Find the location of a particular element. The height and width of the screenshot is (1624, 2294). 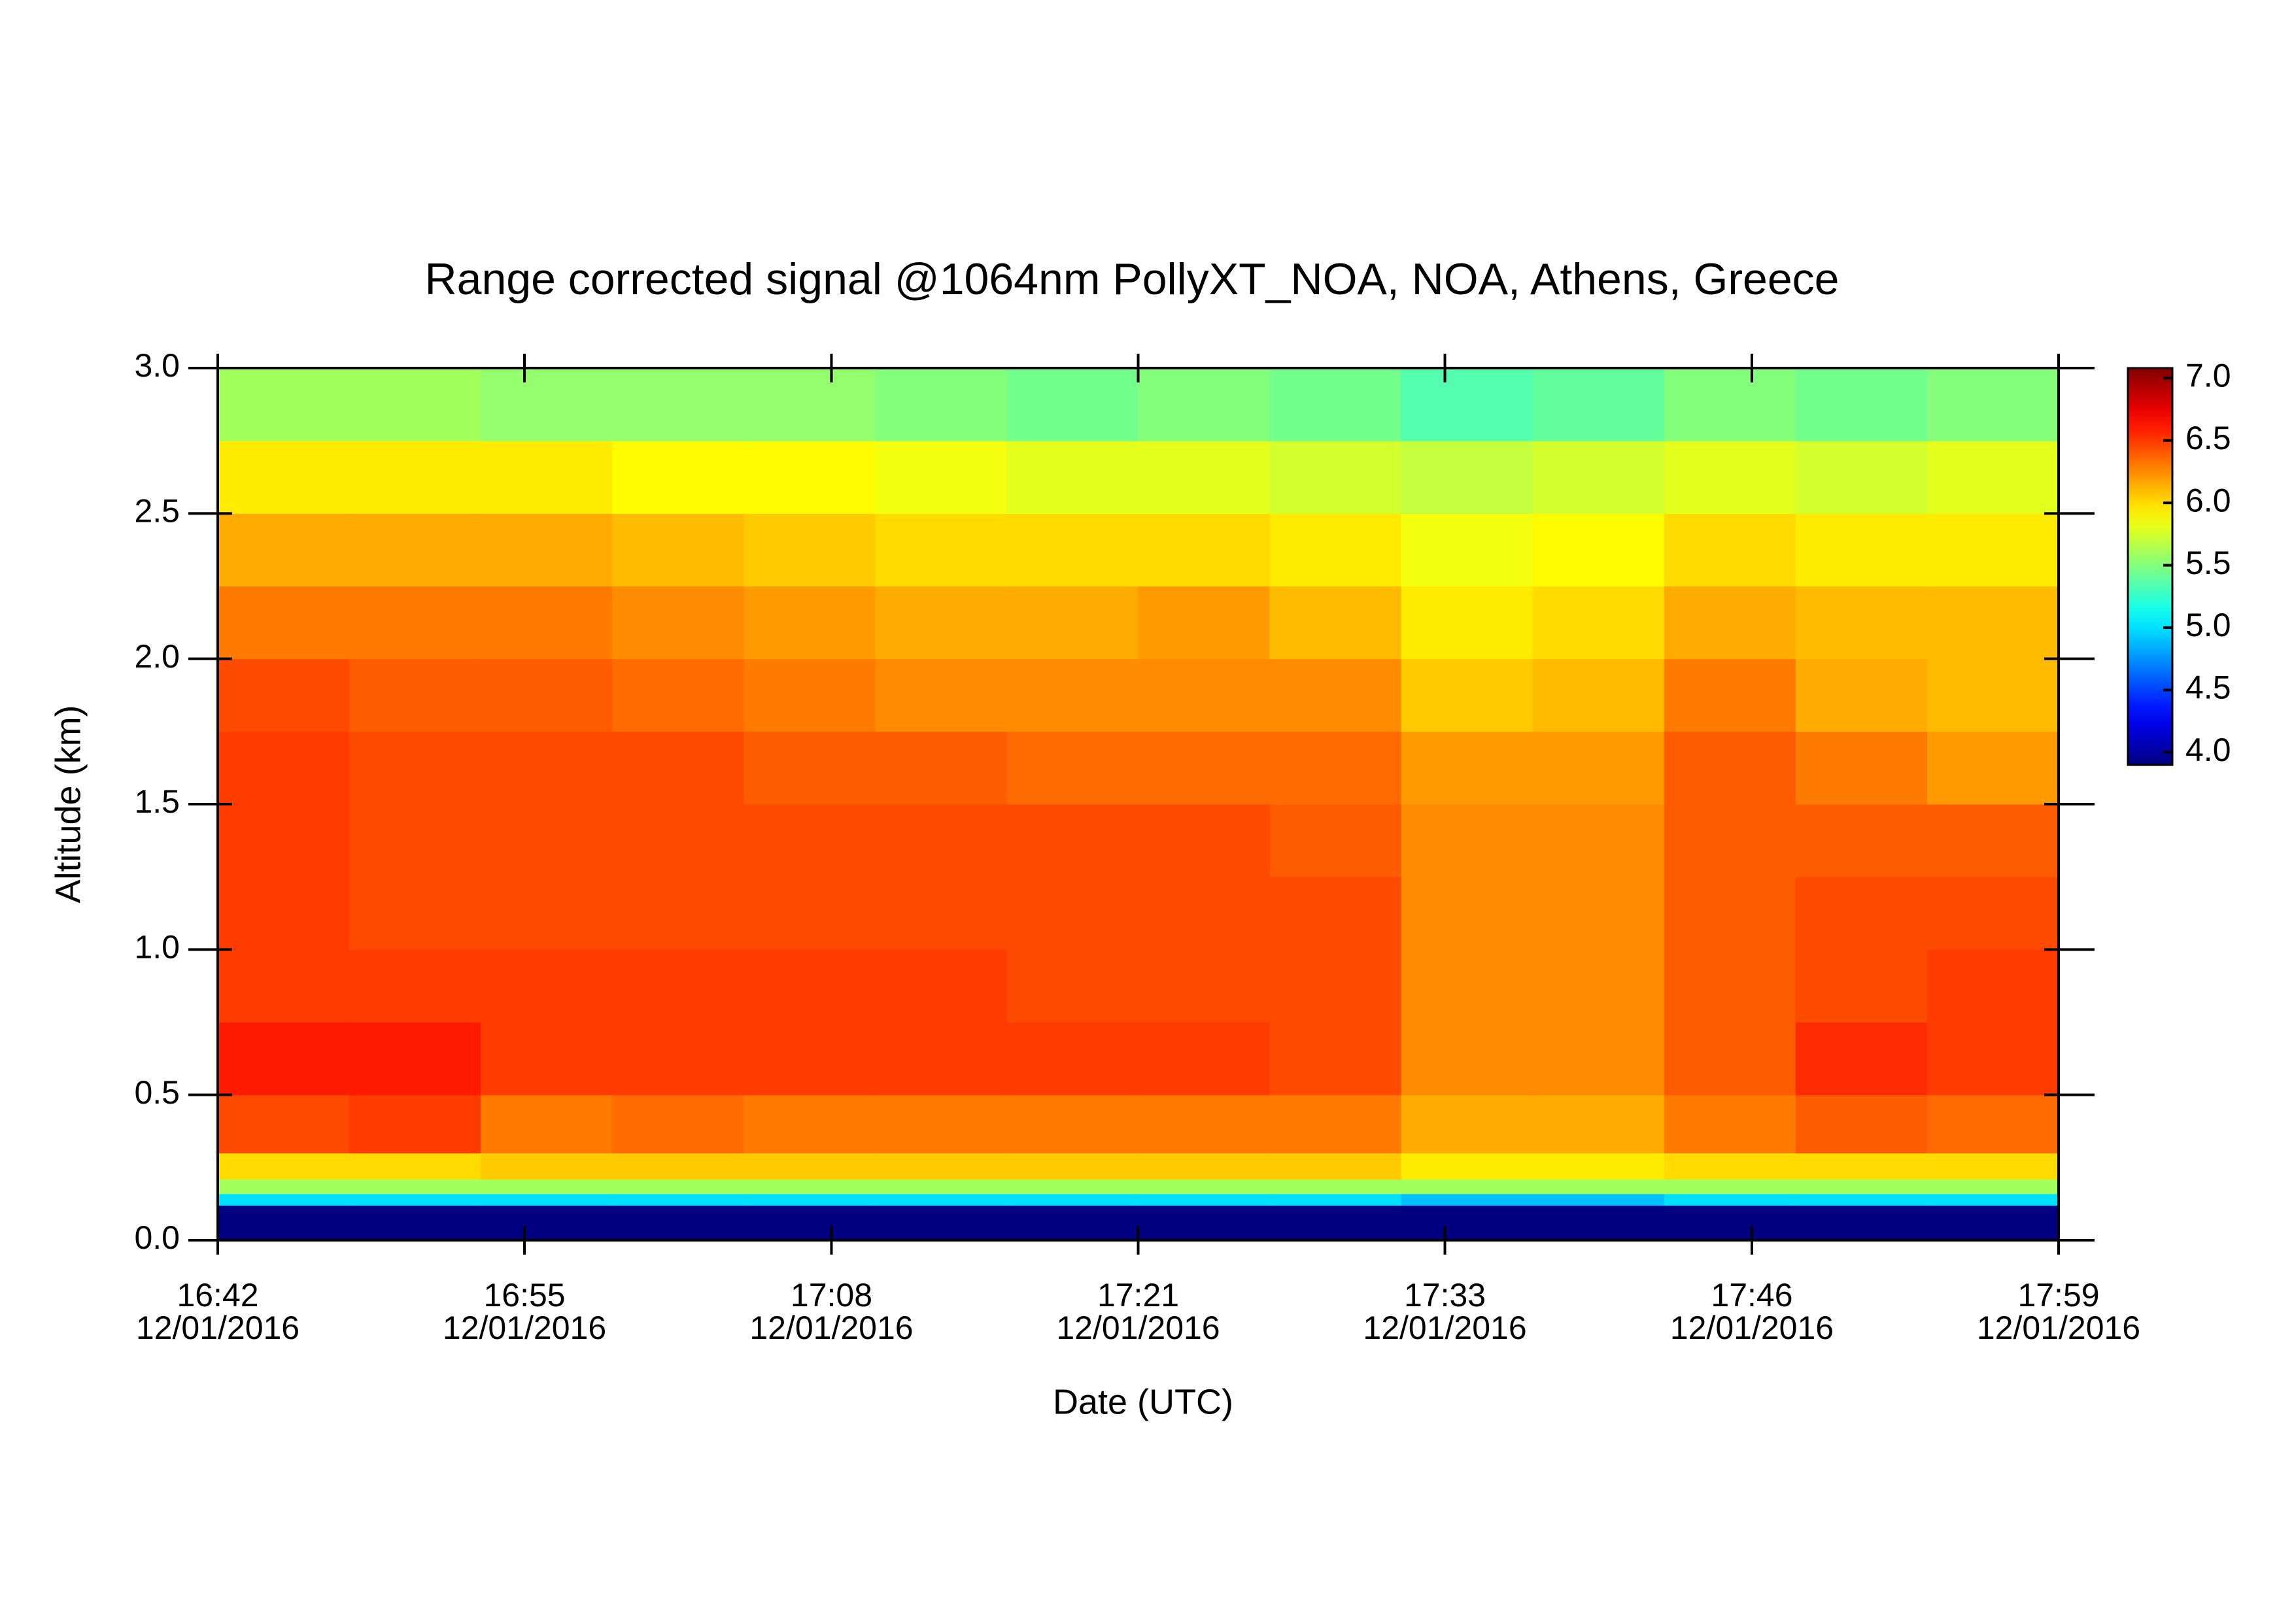

x-tick-label: 17:59 is located at coordinates (2058, 1295).